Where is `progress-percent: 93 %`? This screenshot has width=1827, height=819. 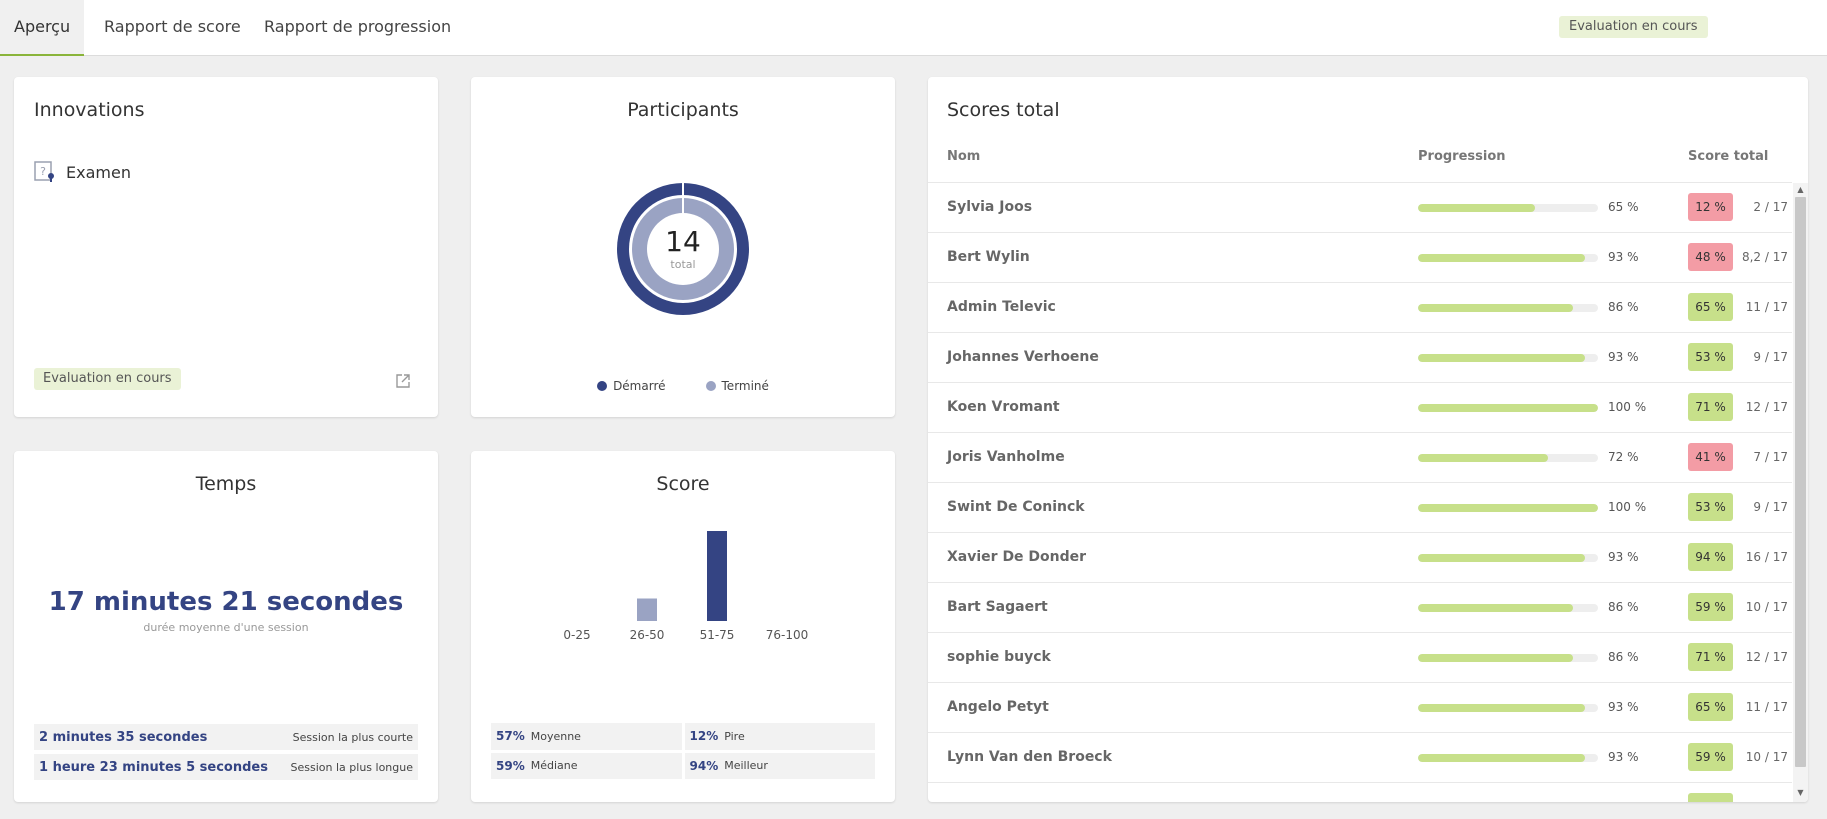 progress-percent: 93 % is located at coordinates (1623, 757).